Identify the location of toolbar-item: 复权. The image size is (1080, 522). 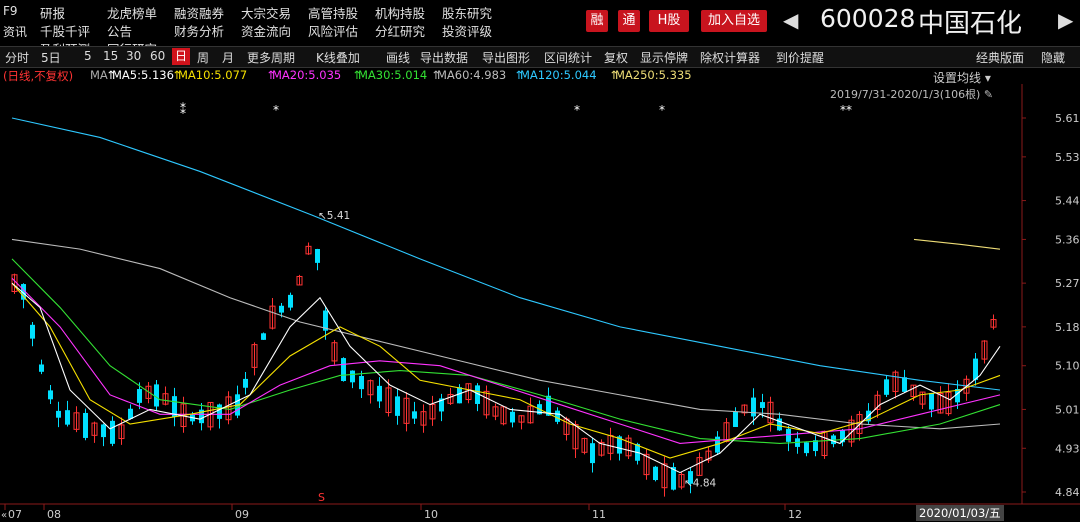
(616, 58).